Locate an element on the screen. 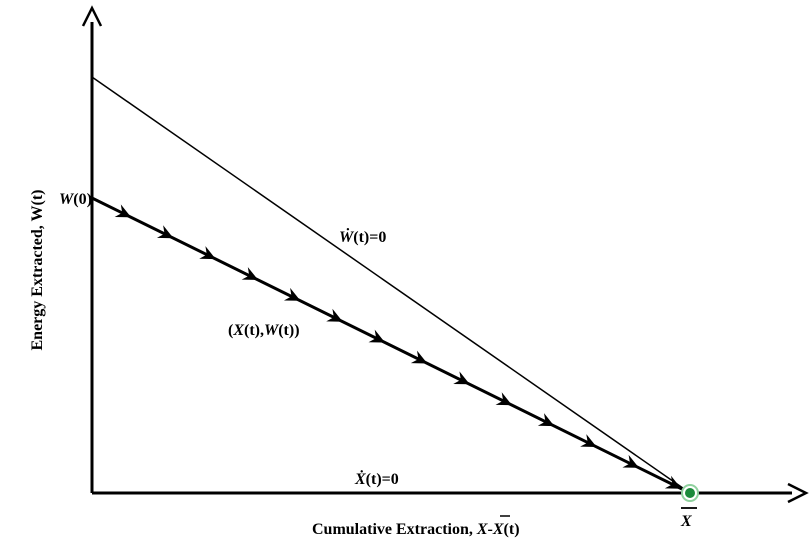 This screenshot has height=546, width=809. w0-var: W is located at coordinates (67, 199).